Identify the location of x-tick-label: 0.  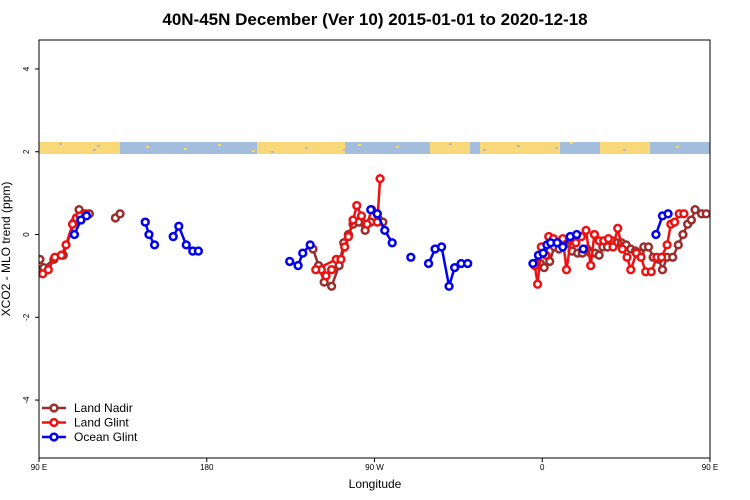
(542, 467).